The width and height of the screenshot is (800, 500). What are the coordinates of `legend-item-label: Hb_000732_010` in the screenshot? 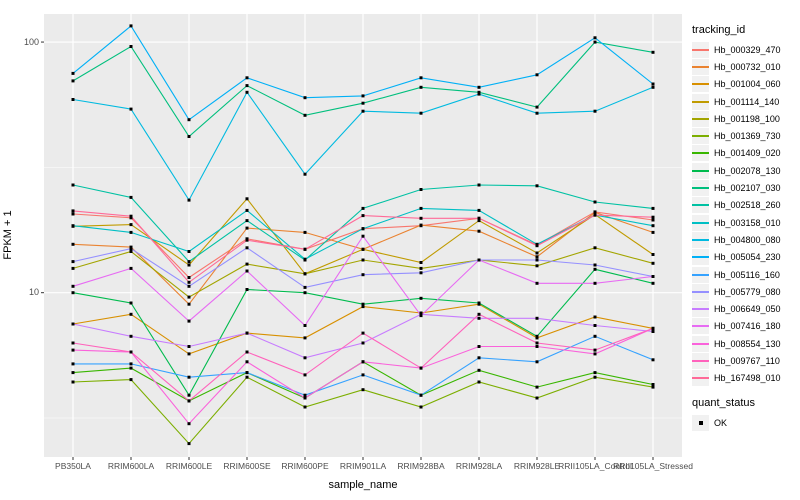 It's located at (747, 66).